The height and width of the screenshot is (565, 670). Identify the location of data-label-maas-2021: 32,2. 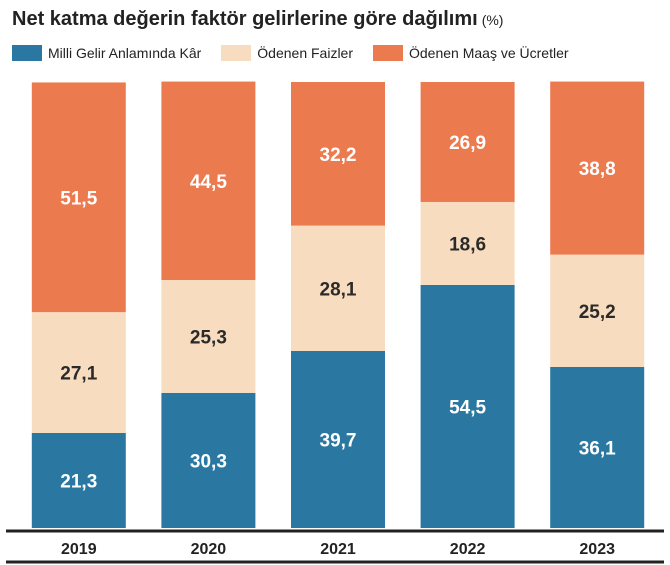
(338, 155).